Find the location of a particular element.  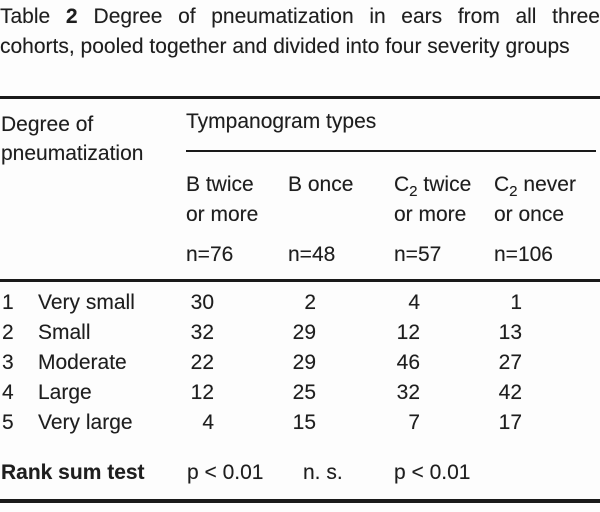

header-body-rule is located at coordinates (300, 280).